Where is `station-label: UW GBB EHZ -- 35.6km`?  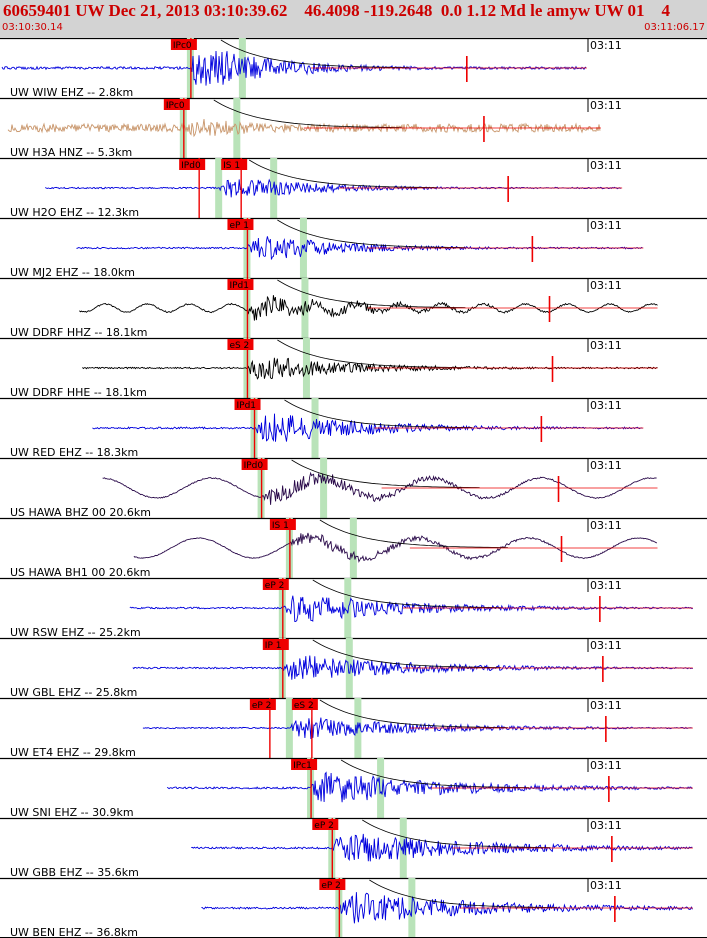
station-label: UW GBB EHZ -- 35.6km is located at coordinates (74, 872).